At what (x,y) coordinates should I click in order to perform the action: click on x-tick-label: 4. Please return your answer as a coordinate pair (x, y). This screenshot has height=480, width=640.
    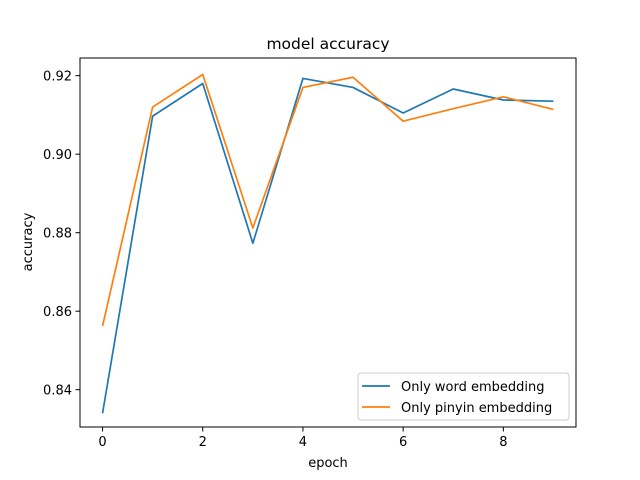
    Looking at the image, I should click on (303, 442).